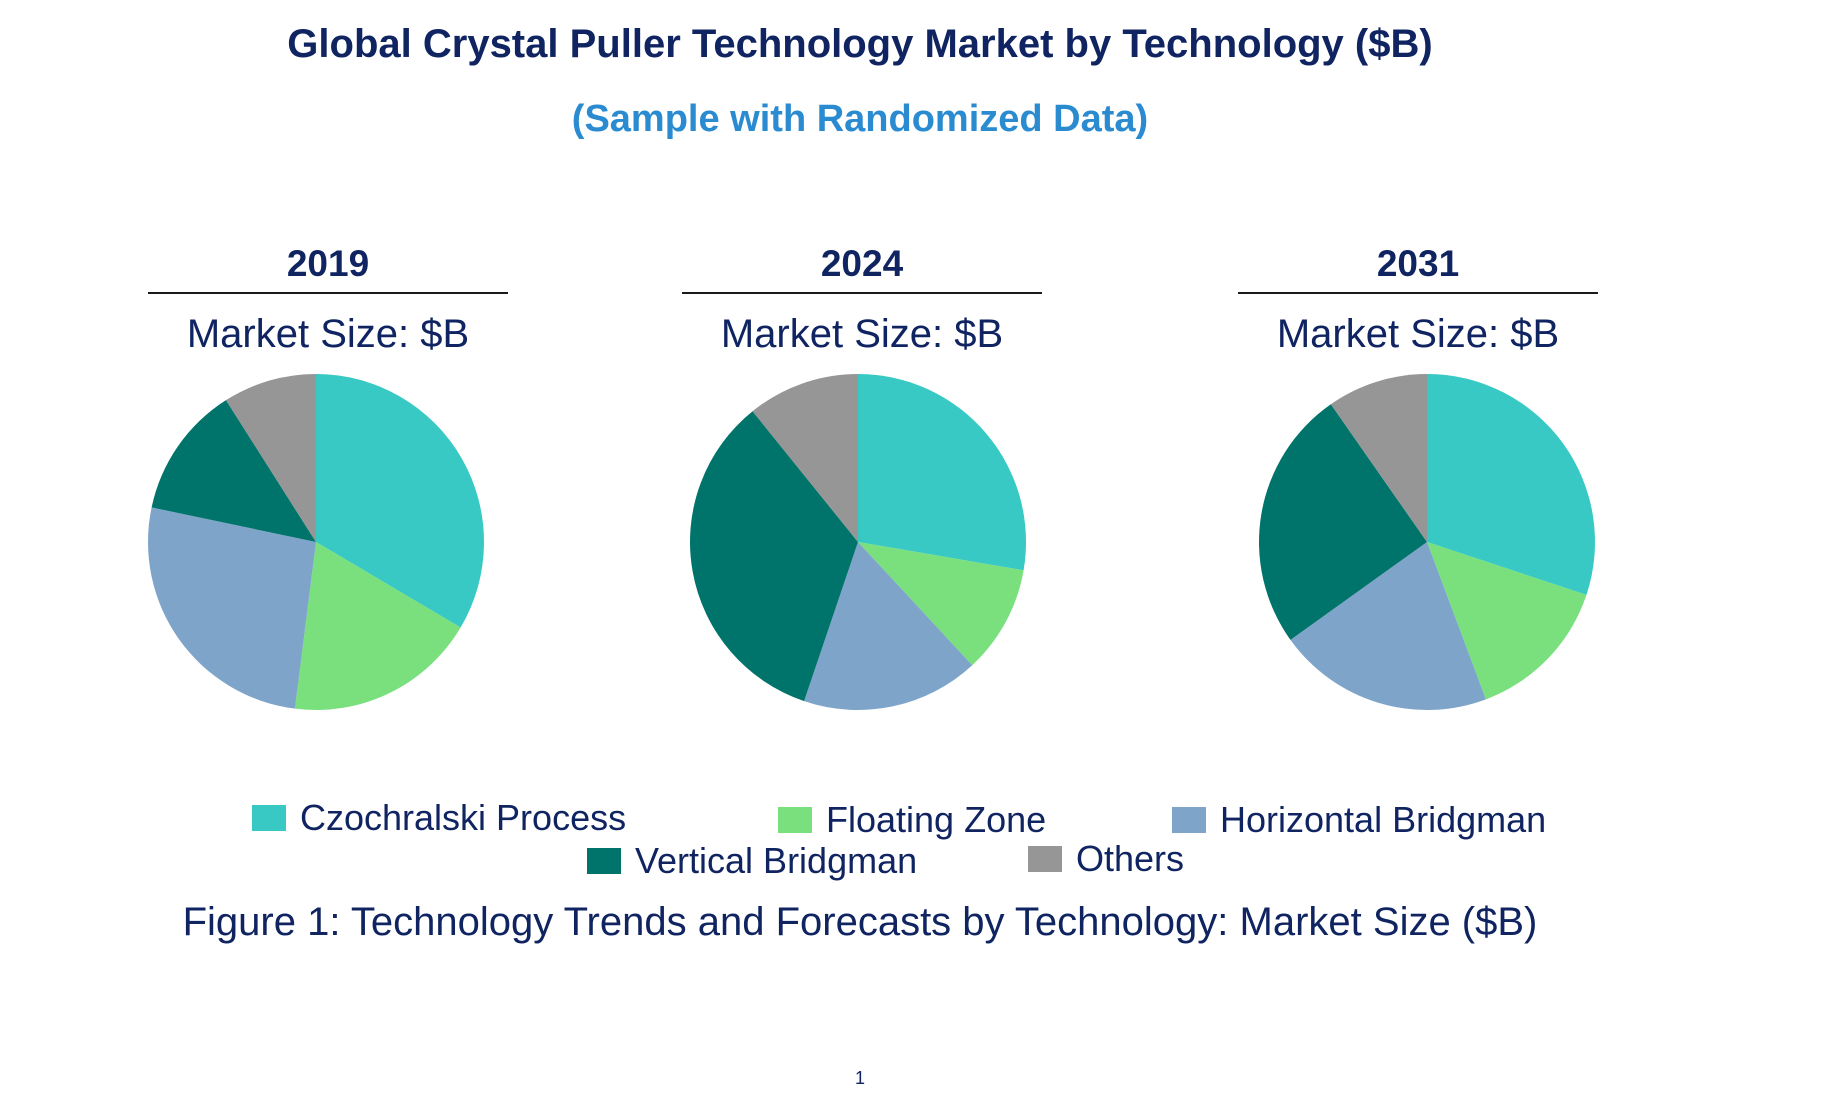 This screenshot has width=1828, height=1093. I want to click on panel-year: 2024, so click(862, 263).